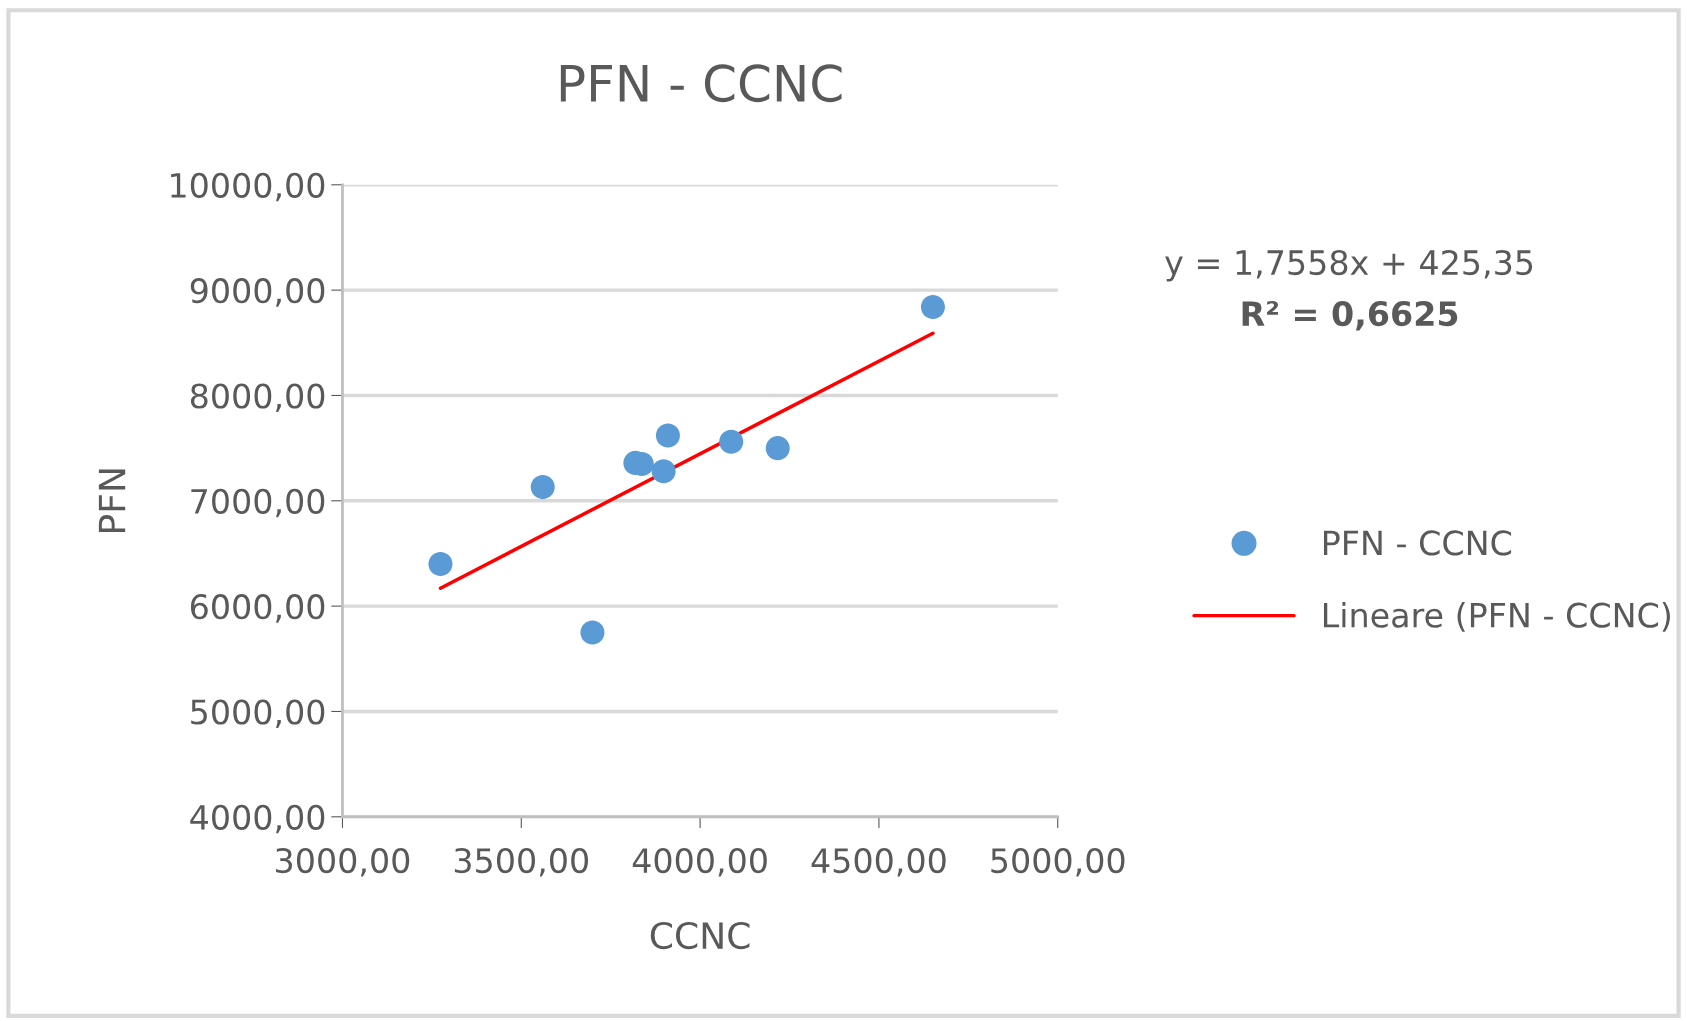 Image resolution: width=1687 pixels, height=1021 pixels. What do you see at coordinates (343, 862) in the screenshot?
I see `x-tick-label: 3000,00` at bounding box center [343, 862].